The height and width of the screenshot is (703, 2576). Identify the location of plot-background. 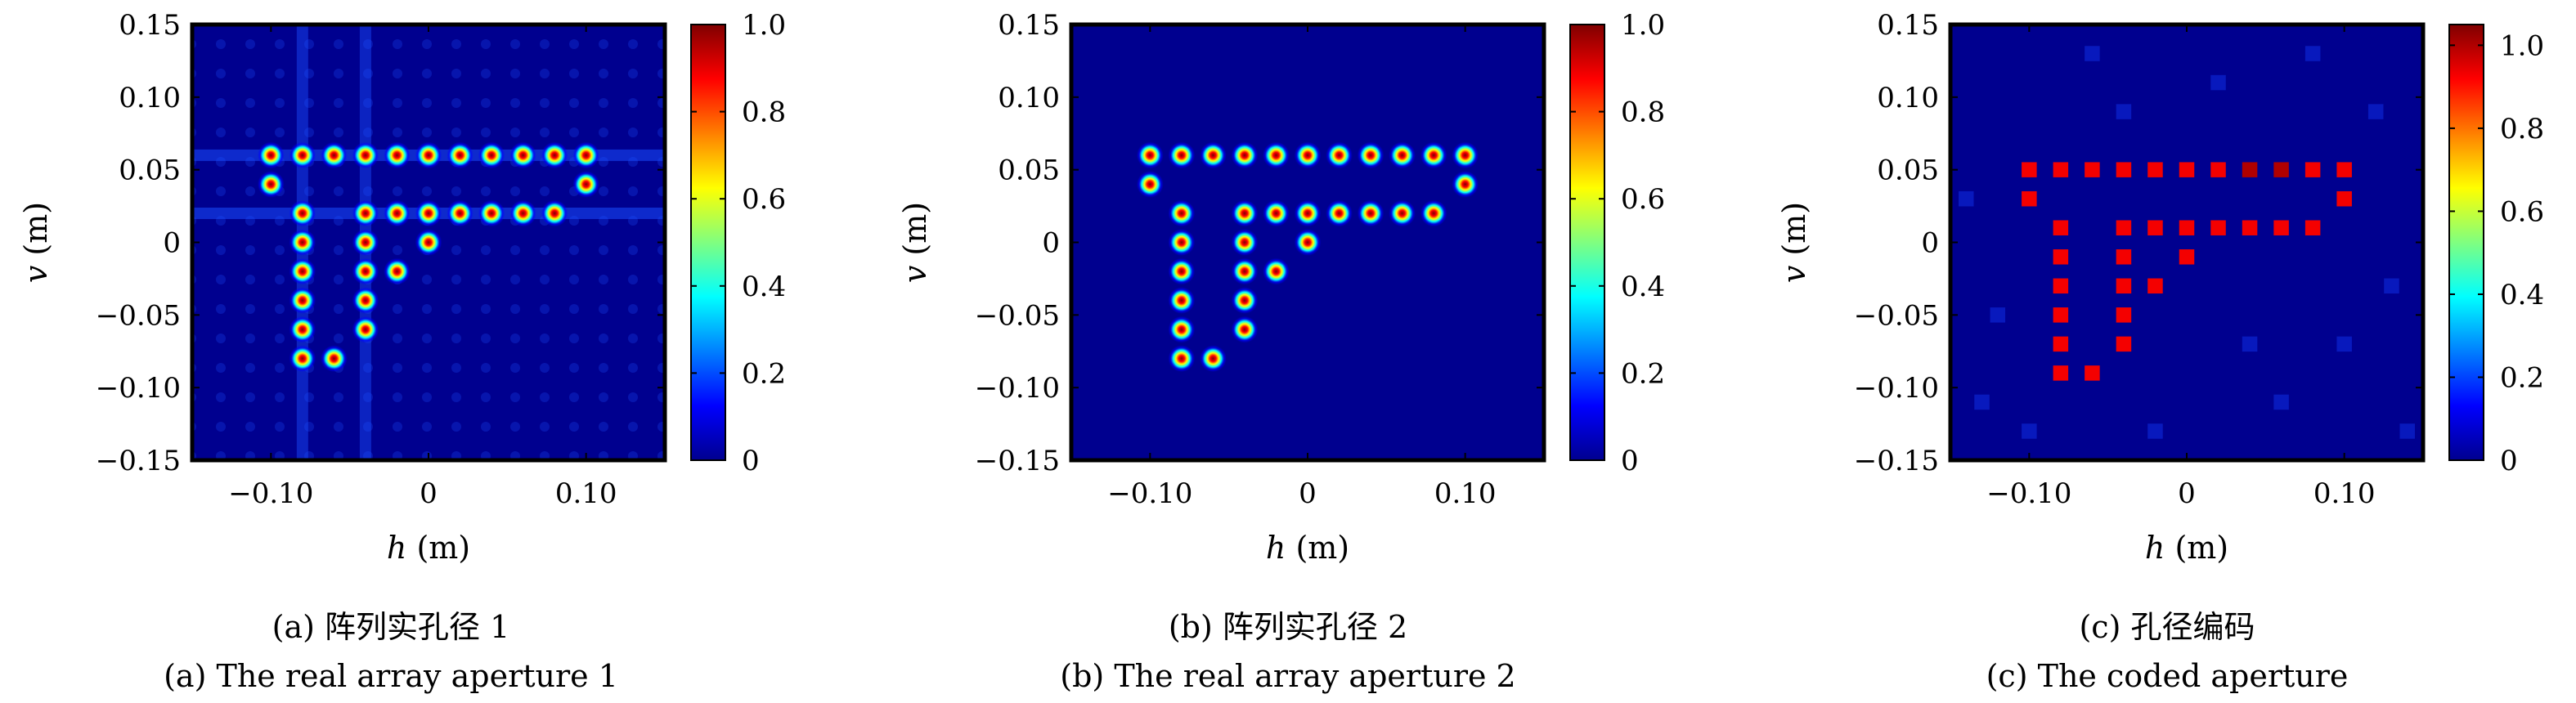
(2187, 242).